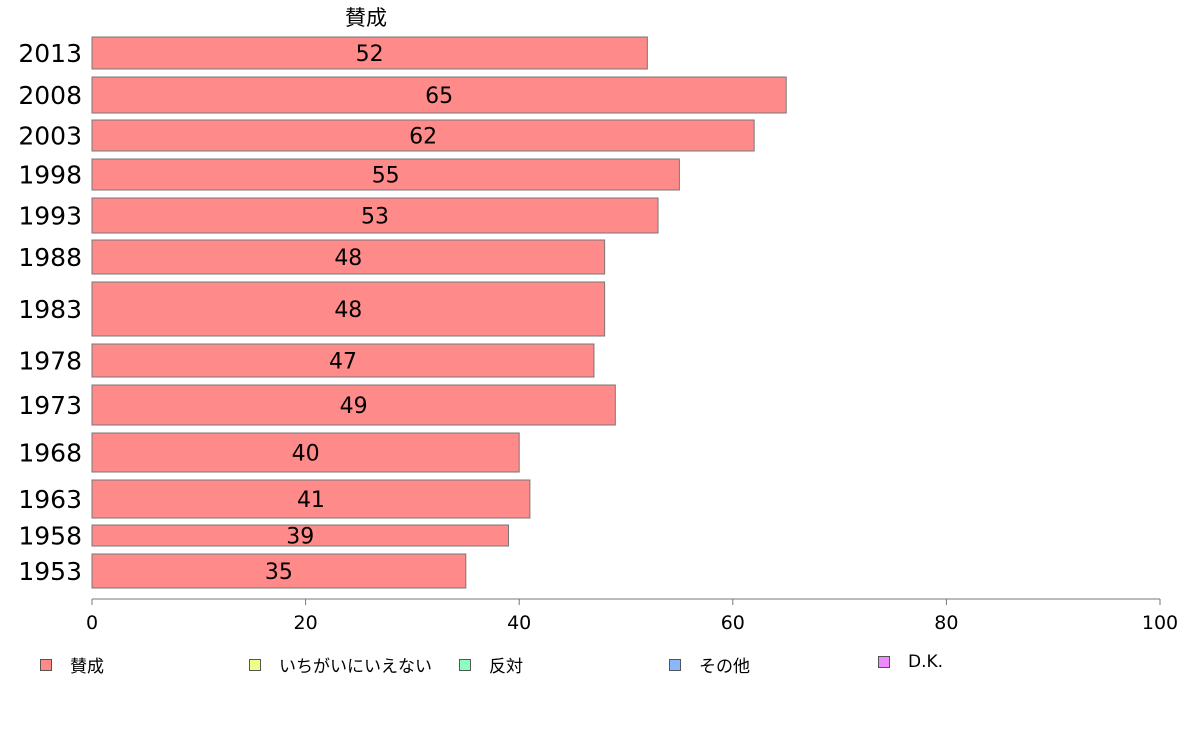 The height and width of the screenshot is (736, 1188). Describe the element at coordinates (87, 667) in the screenshot. I see `legend-label: 賛成` at that location.